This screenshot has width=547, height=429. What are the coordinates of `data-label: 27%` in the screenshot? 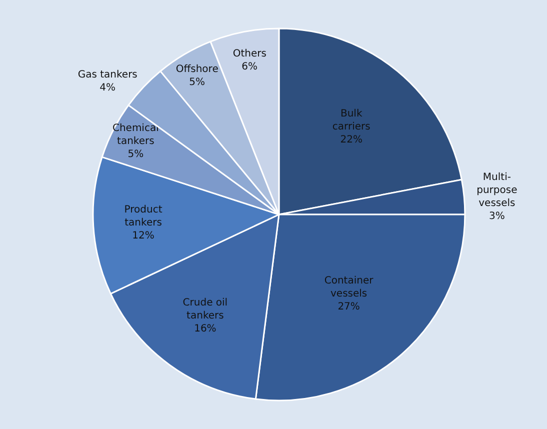 It's located at (349, 307).